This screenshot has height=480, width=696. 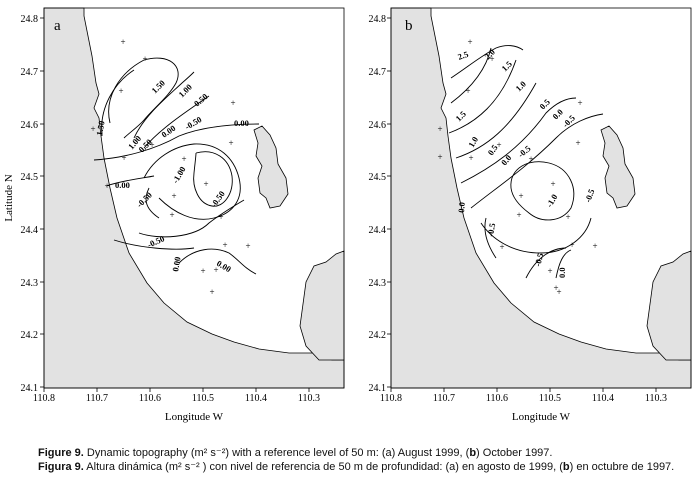 What do you see at coordinates (622, 467) in the screenshot?
I see `caption-end: ) en octubre de 1997.` at bounding box center [622, 467].